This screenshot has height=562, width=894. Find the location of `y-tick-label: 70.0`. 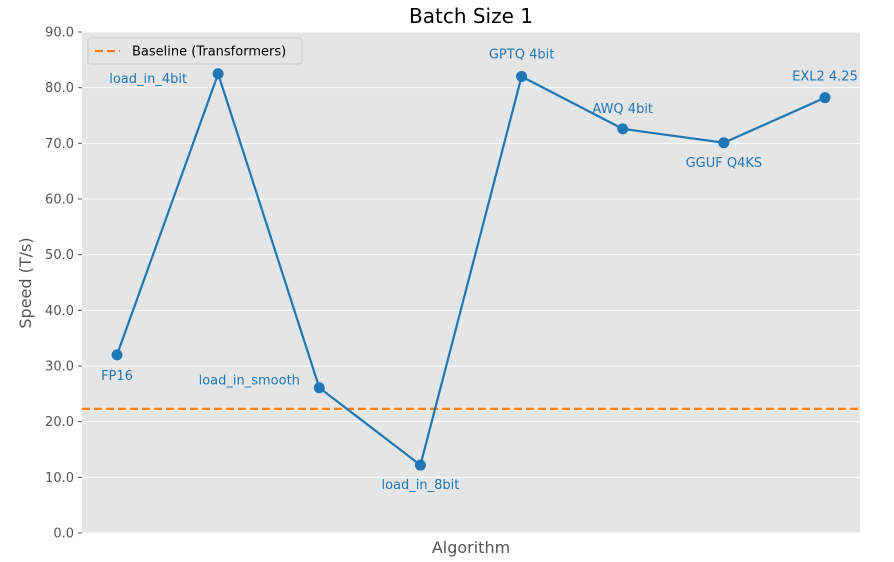

y-tick-label: 70.0 is located at coordinates (59, 144).